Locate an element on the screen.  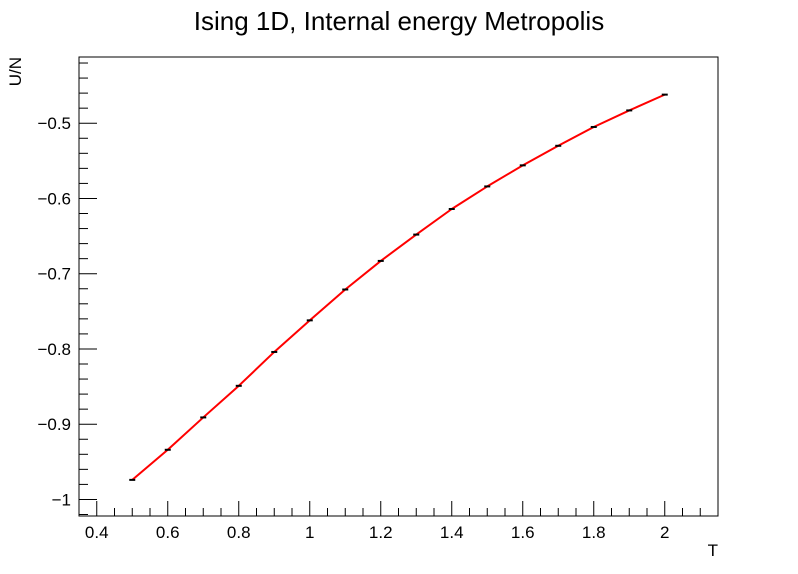
y-tick-label: −0.6 is located at coordinates (54, 198).